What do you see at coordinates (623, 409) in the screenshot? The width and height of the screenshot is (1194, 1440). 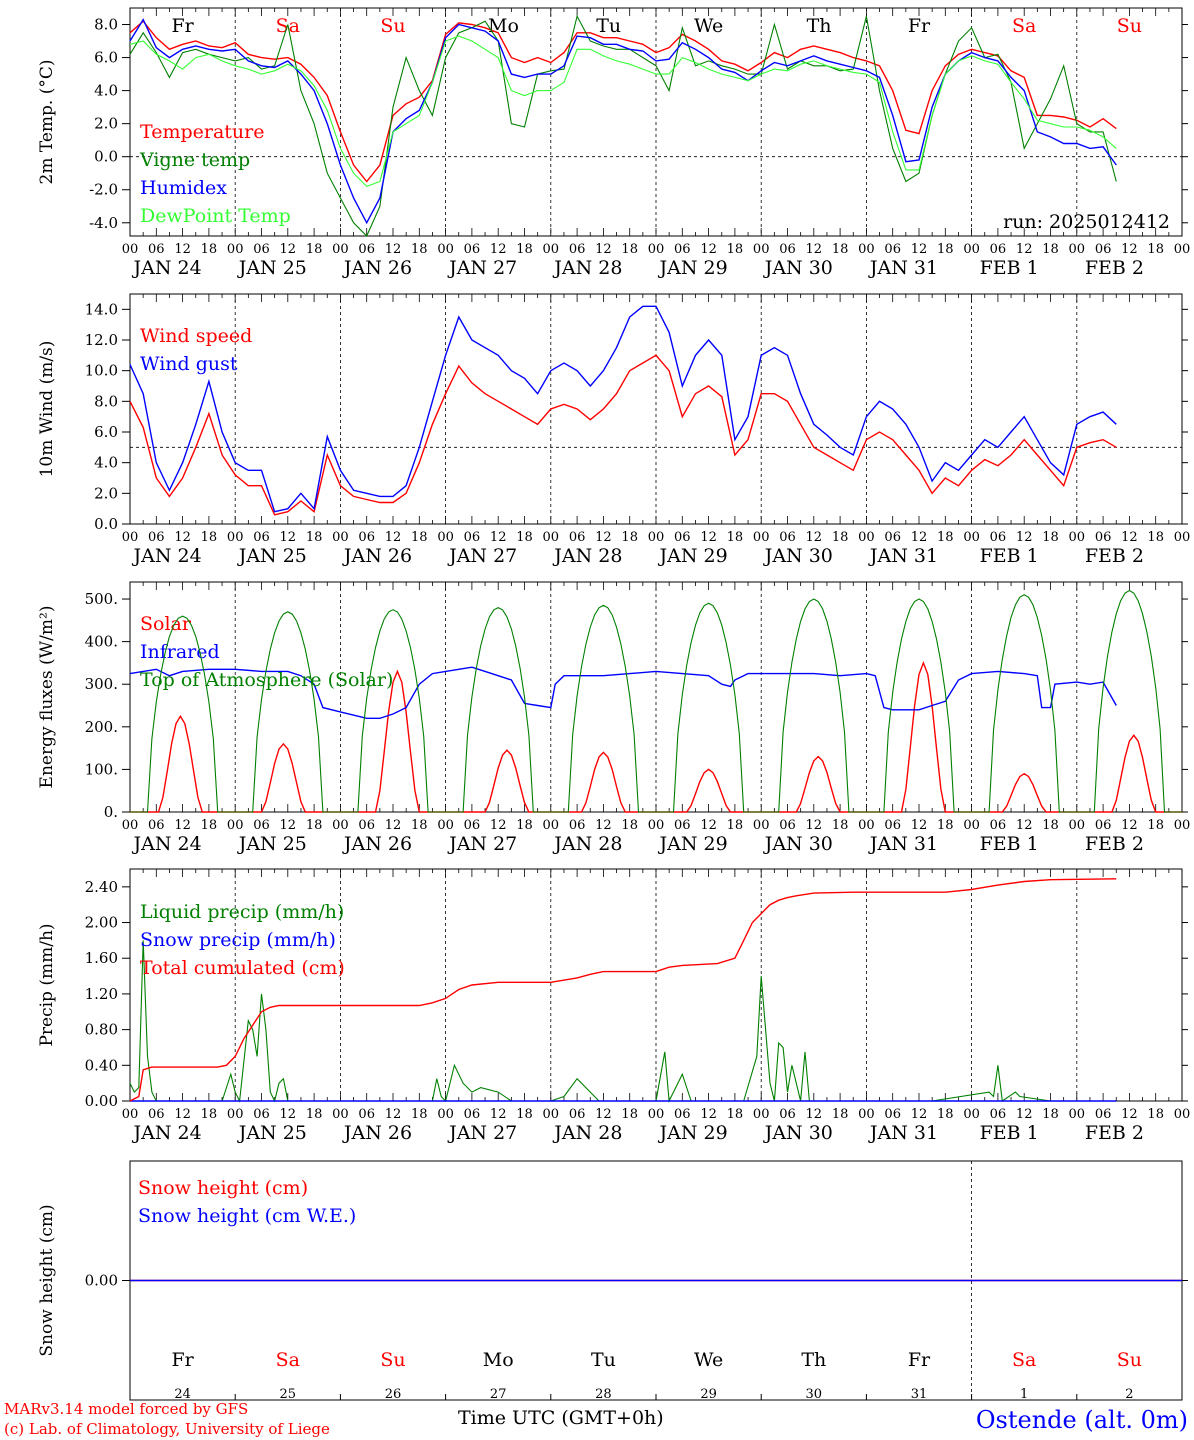 I see `series-line-wind-gust` at bounding box center [623, 409].